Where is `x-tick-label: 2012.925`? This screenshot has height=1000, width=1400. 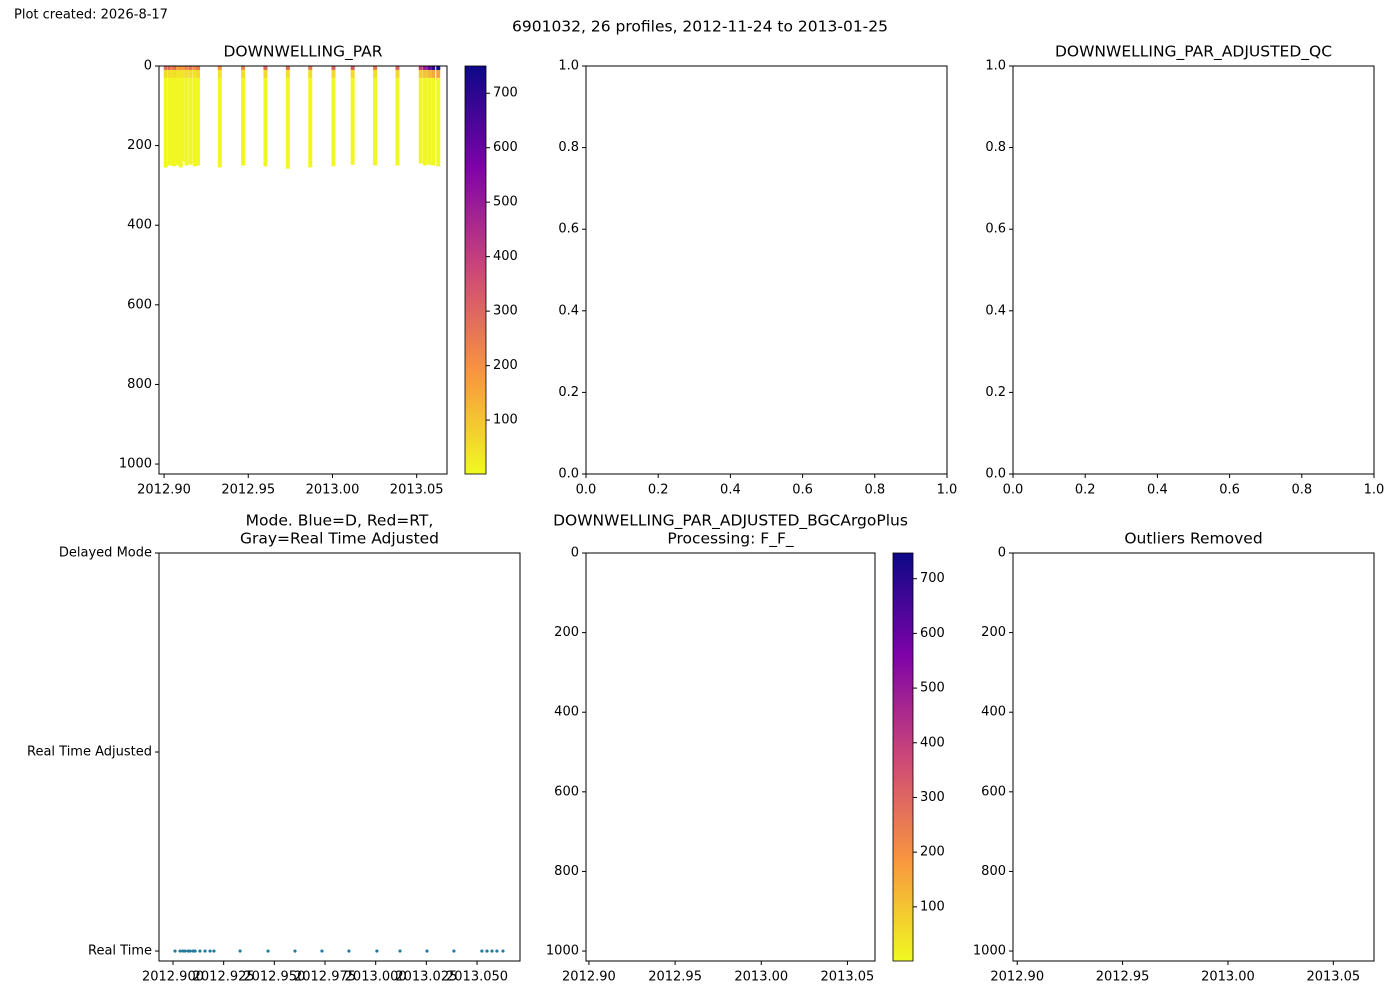
x-tick-label: 2012.925 is located at coordinates (224, 977).